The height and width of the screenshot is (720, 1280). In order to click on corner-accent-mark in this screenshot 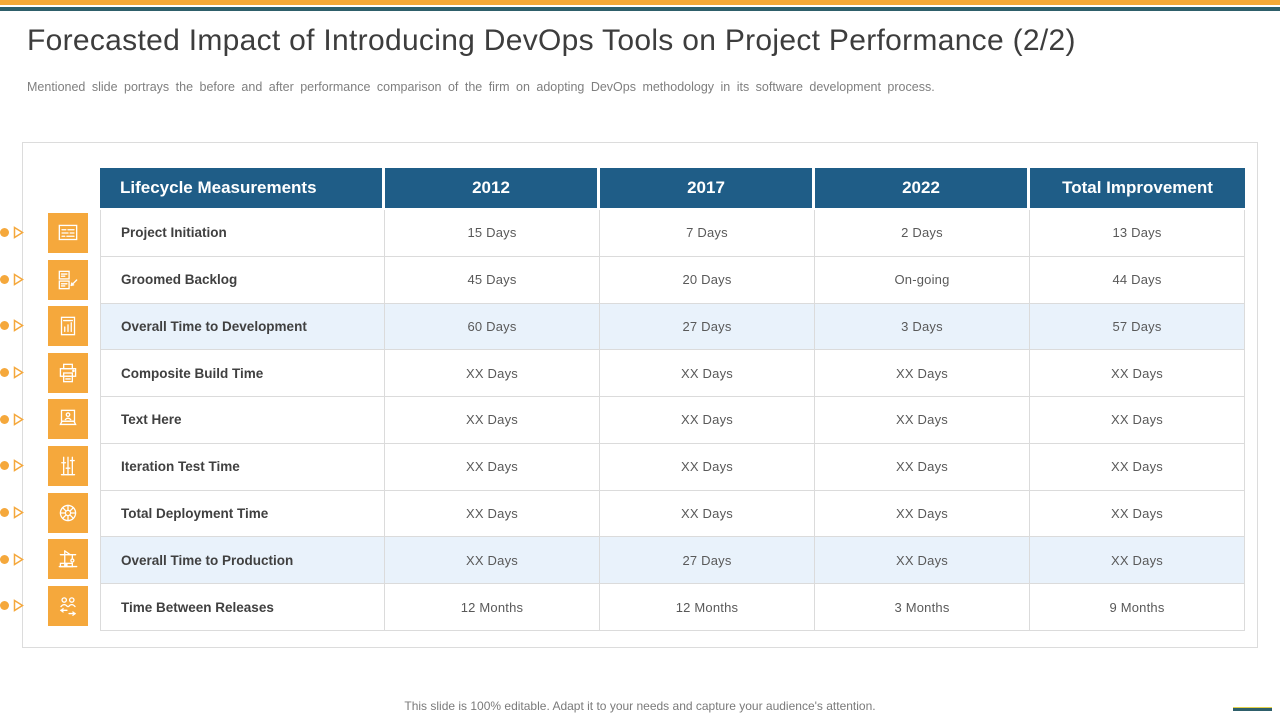, I will do `click(1252, 709)`.